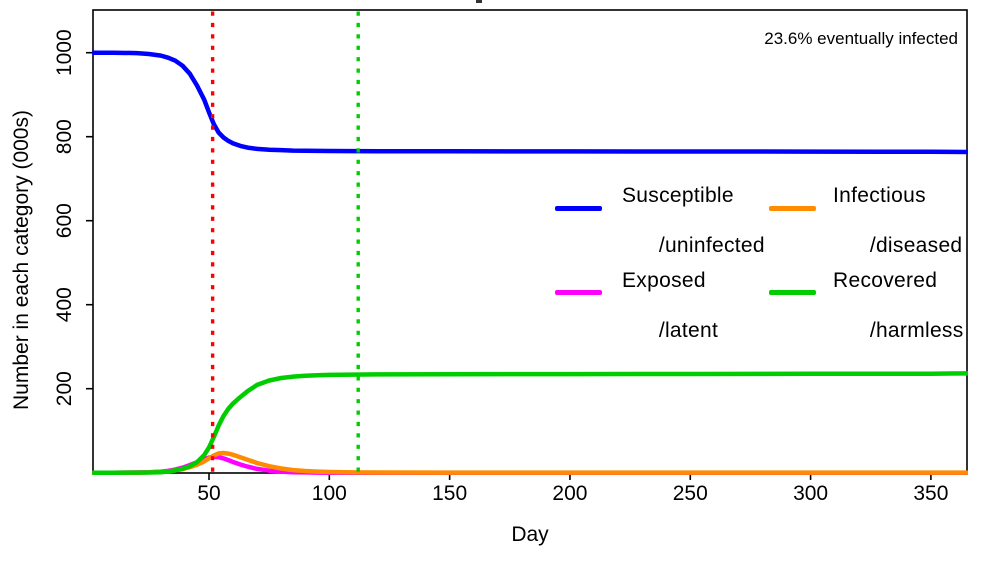  I want to click on y-tick-label: 400, so click(64, 304).